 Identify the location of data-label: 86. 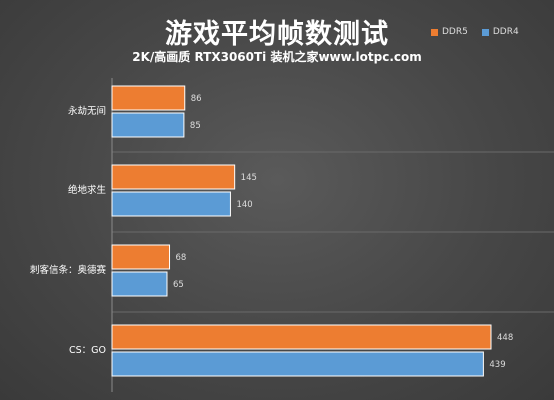
(196, 99).